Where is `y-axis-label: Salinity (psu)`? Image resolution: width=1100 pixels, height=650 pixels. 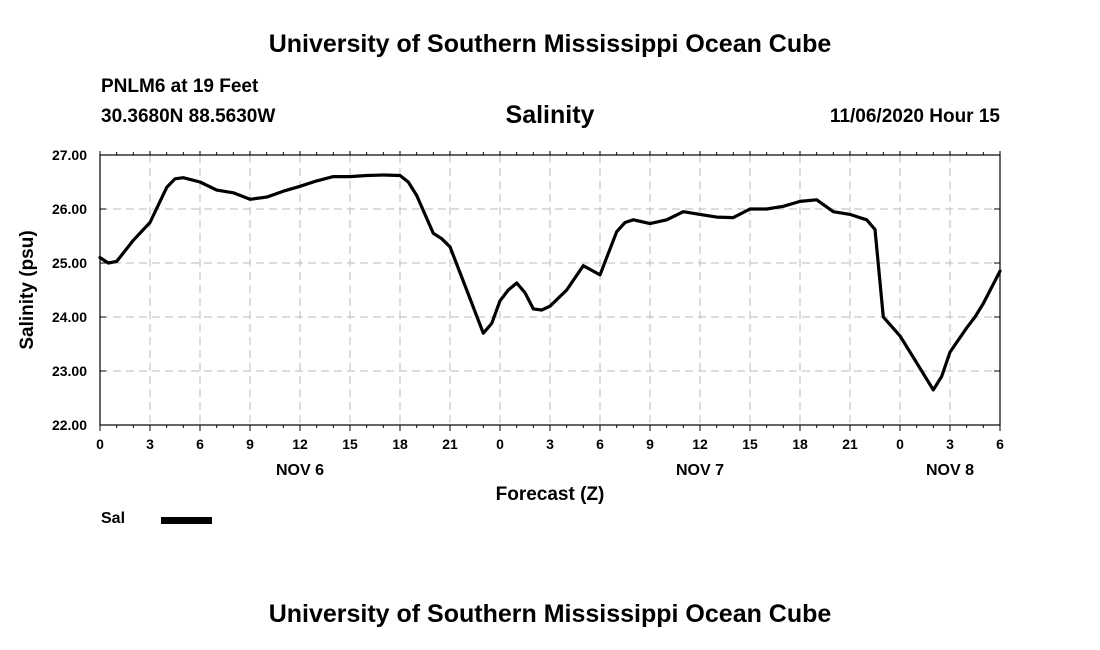 y-axis-label: Salinity (psu) is located at coordinates (27, 289).